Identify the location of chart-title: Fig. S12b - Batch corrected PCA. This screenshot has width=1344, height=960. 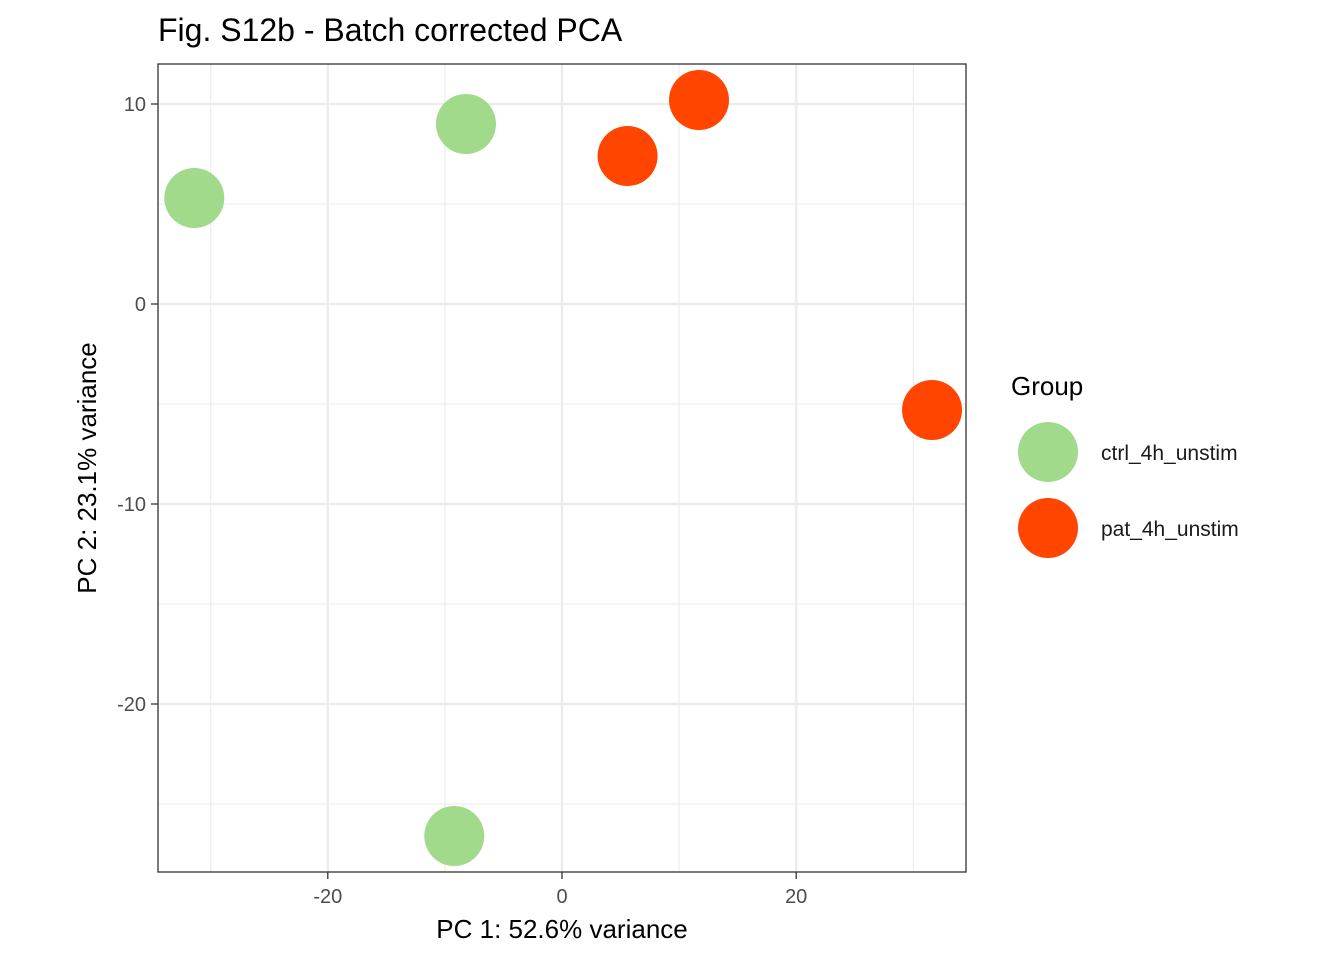
(390, 30).